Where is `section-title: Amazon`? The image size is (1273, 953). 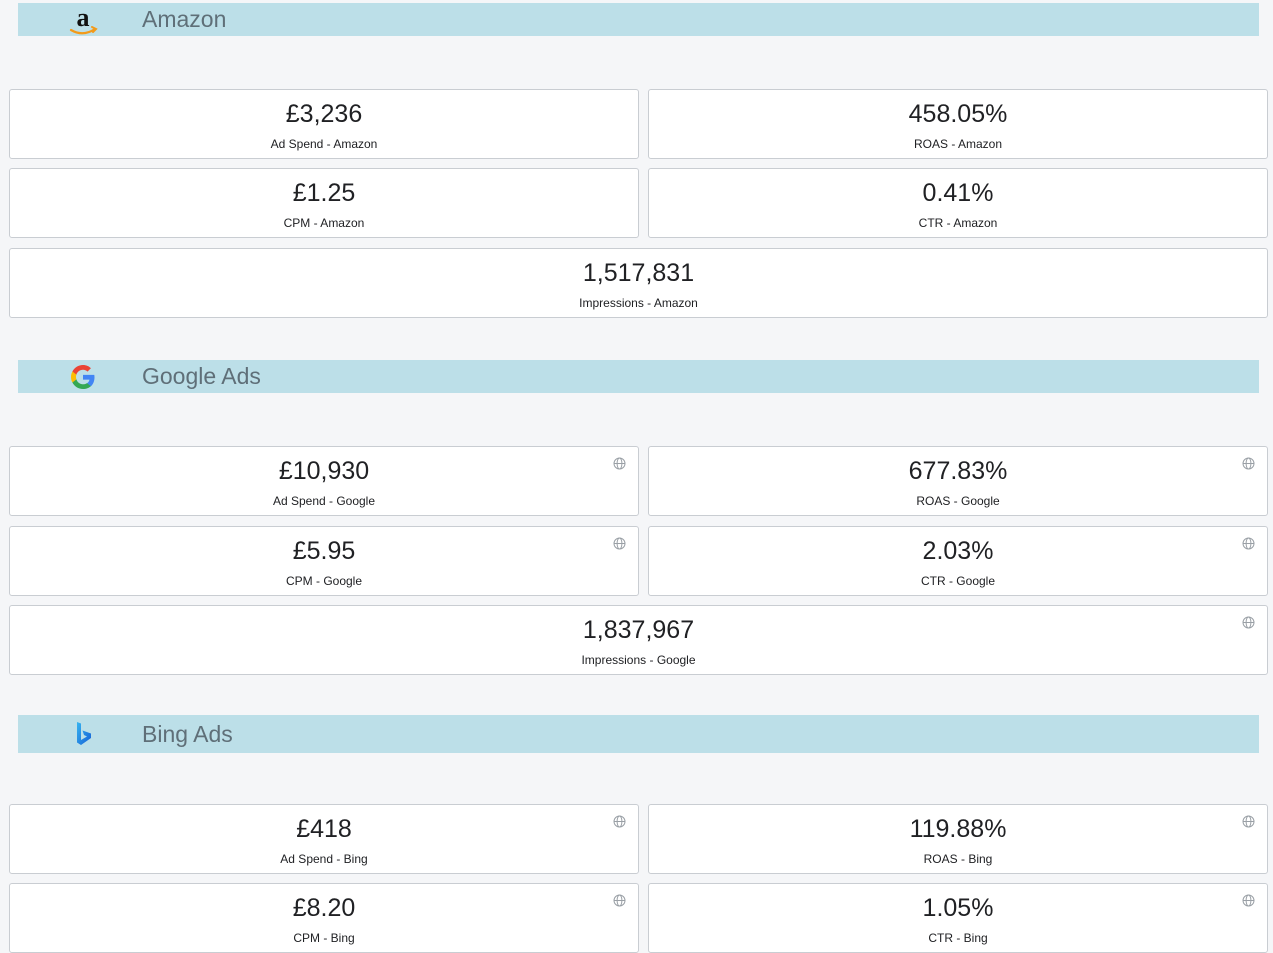 section-title: Amazon is located at coordinates (184, 19).